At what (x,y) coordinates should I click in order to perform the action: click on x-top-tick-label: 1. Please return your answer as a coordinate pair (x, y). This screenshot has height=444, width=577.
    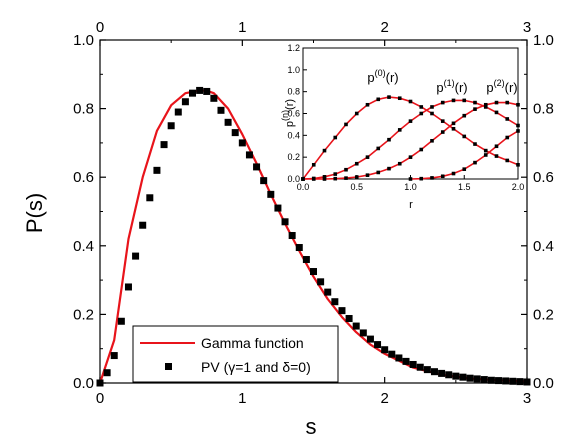
    Looking at the image, I should click on (242, 27).